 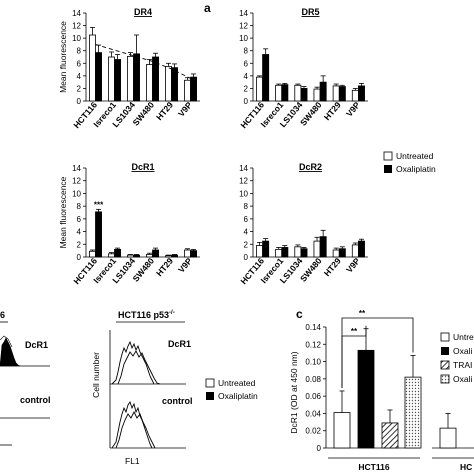 What do you see at coordinates (310, 167) in the screenshot?
I see `chart-title: DcR2` at bounding box center [310, 167].